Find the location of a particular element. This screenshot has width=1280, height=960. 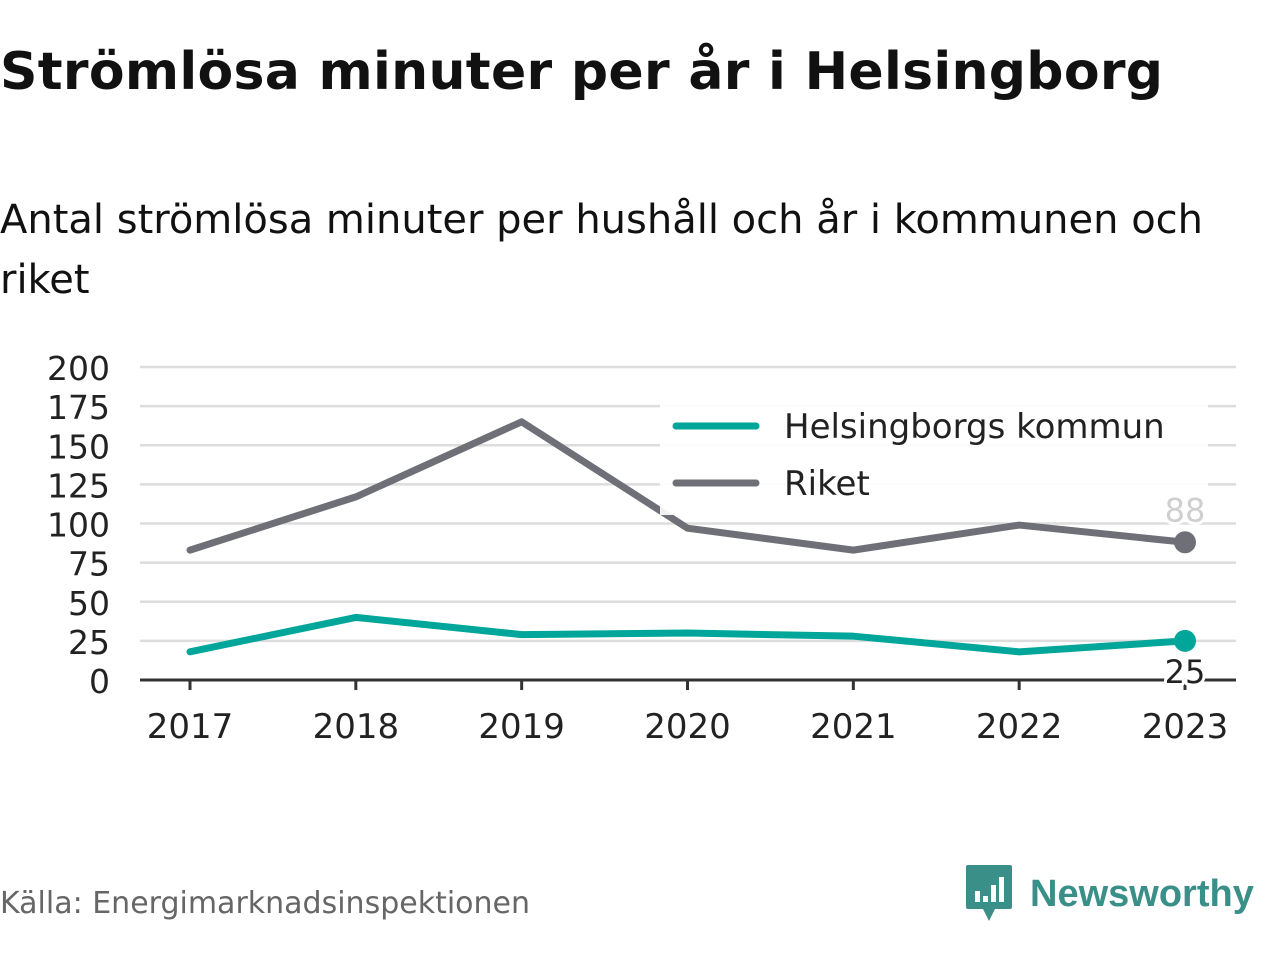

y-tick-label: 175 is located at coordinates (78, 407).